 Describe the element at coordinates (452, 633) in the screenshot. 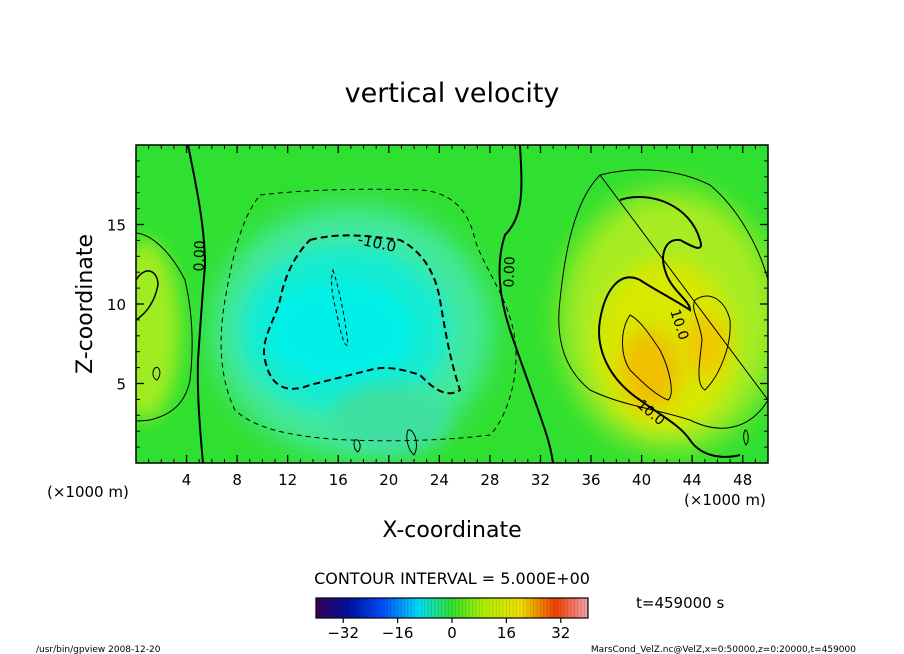

I see `colorbar-tick-label: 0` at that location.